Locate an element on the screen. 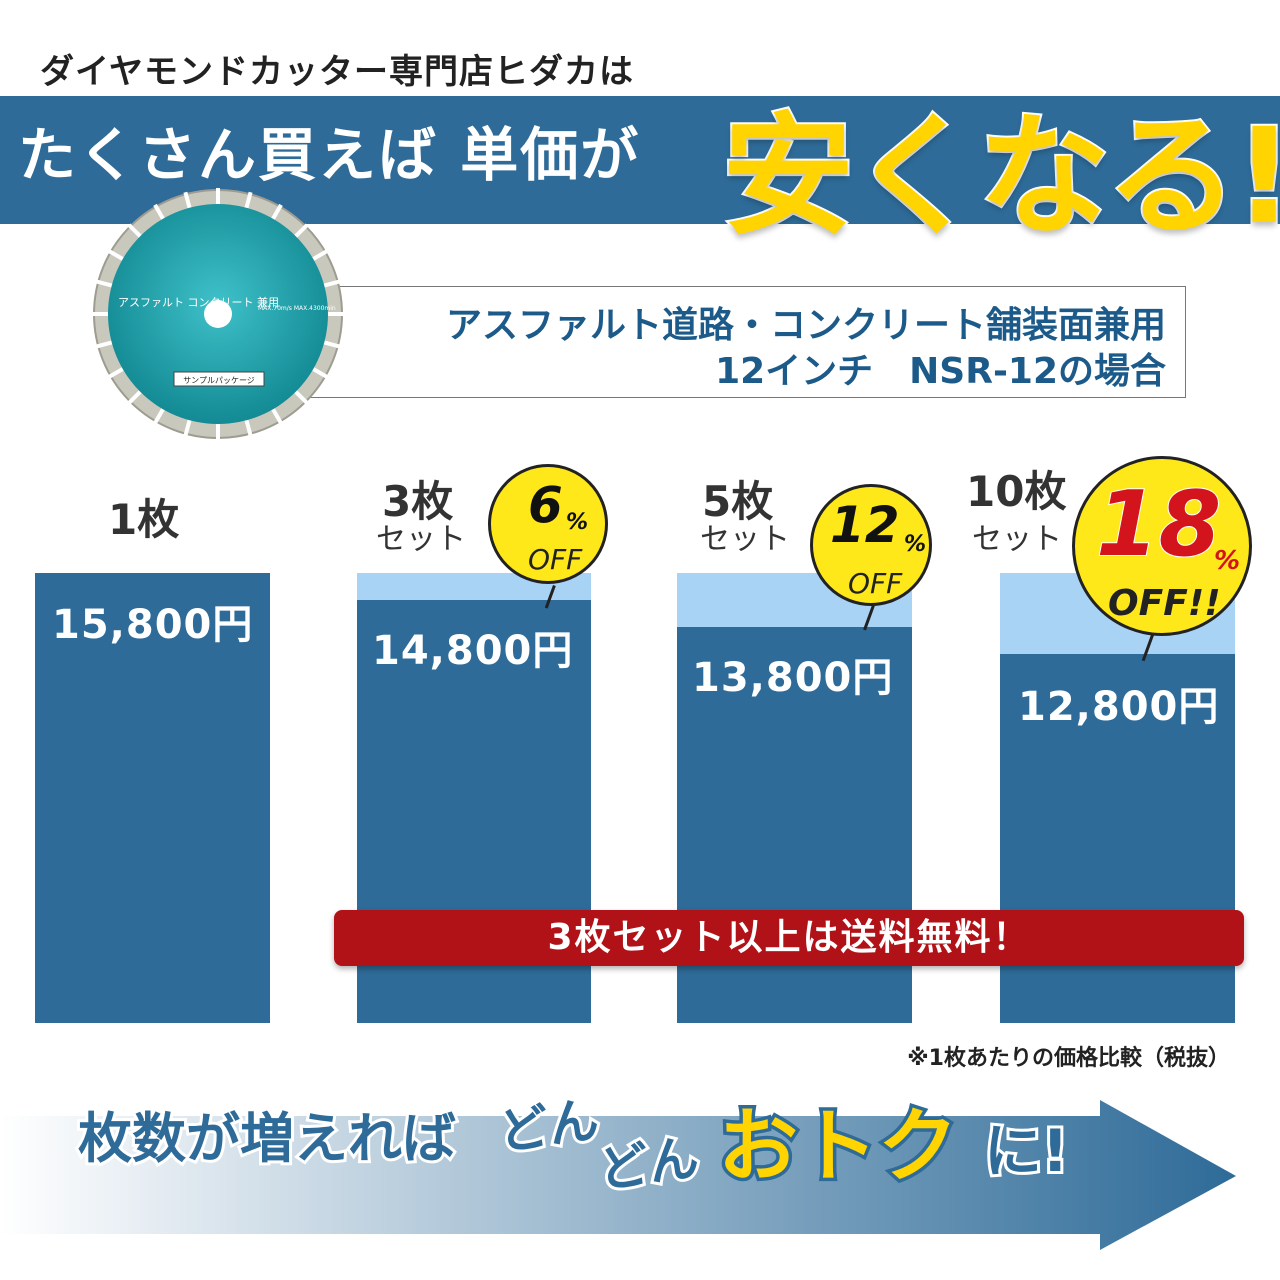  blade-package-tag: サンプルパッケージ is located at coordinates (219, 380).